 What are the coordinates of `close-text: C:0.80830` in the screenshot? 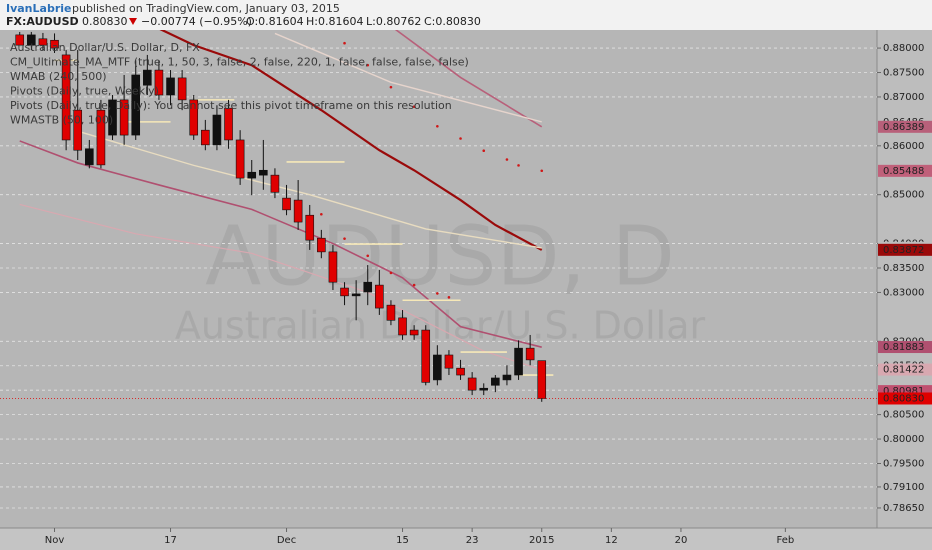 It's located at (452, 21).